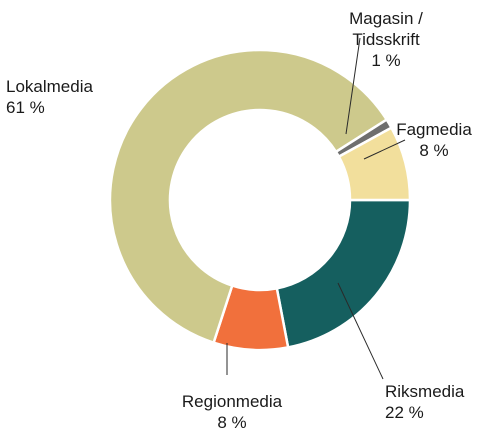 The image size is (500, 441). I want to click on slice-name-label: Tidsskrift, so click(386, 39).